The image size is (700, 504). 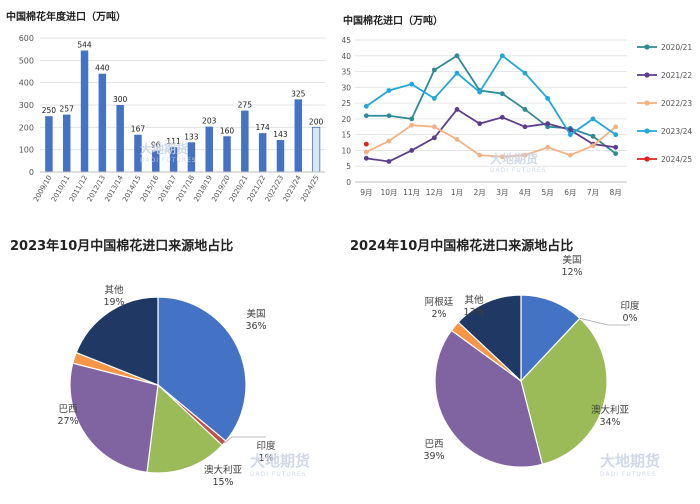 What do you see at coordinates (138, 129) in the screenshot?
I see `bar-data-label: 167` at bounding box center [138, 129].